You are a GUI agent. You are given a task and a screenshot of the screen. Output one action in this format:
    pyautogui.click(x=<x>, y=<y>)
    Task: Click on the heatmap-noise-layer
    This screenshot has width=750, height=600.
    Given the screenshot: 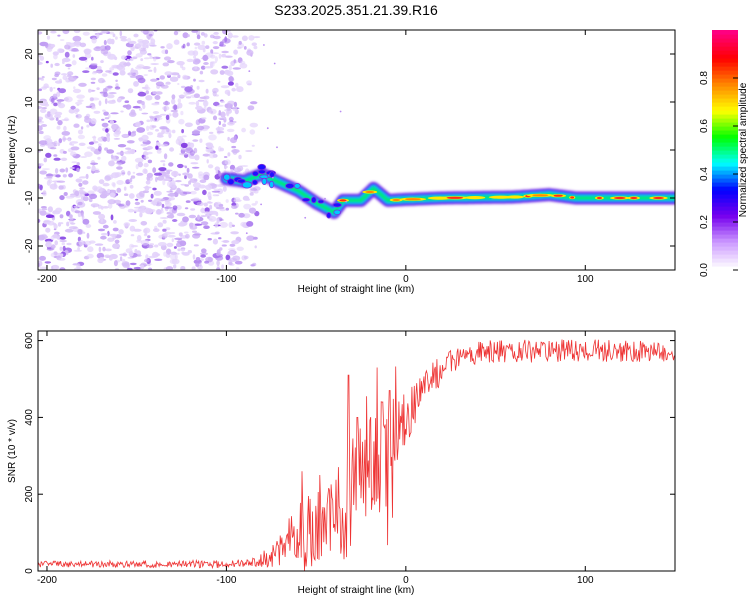 What is the action you would take?
    pyautogui.click(x=149, y=150)
    